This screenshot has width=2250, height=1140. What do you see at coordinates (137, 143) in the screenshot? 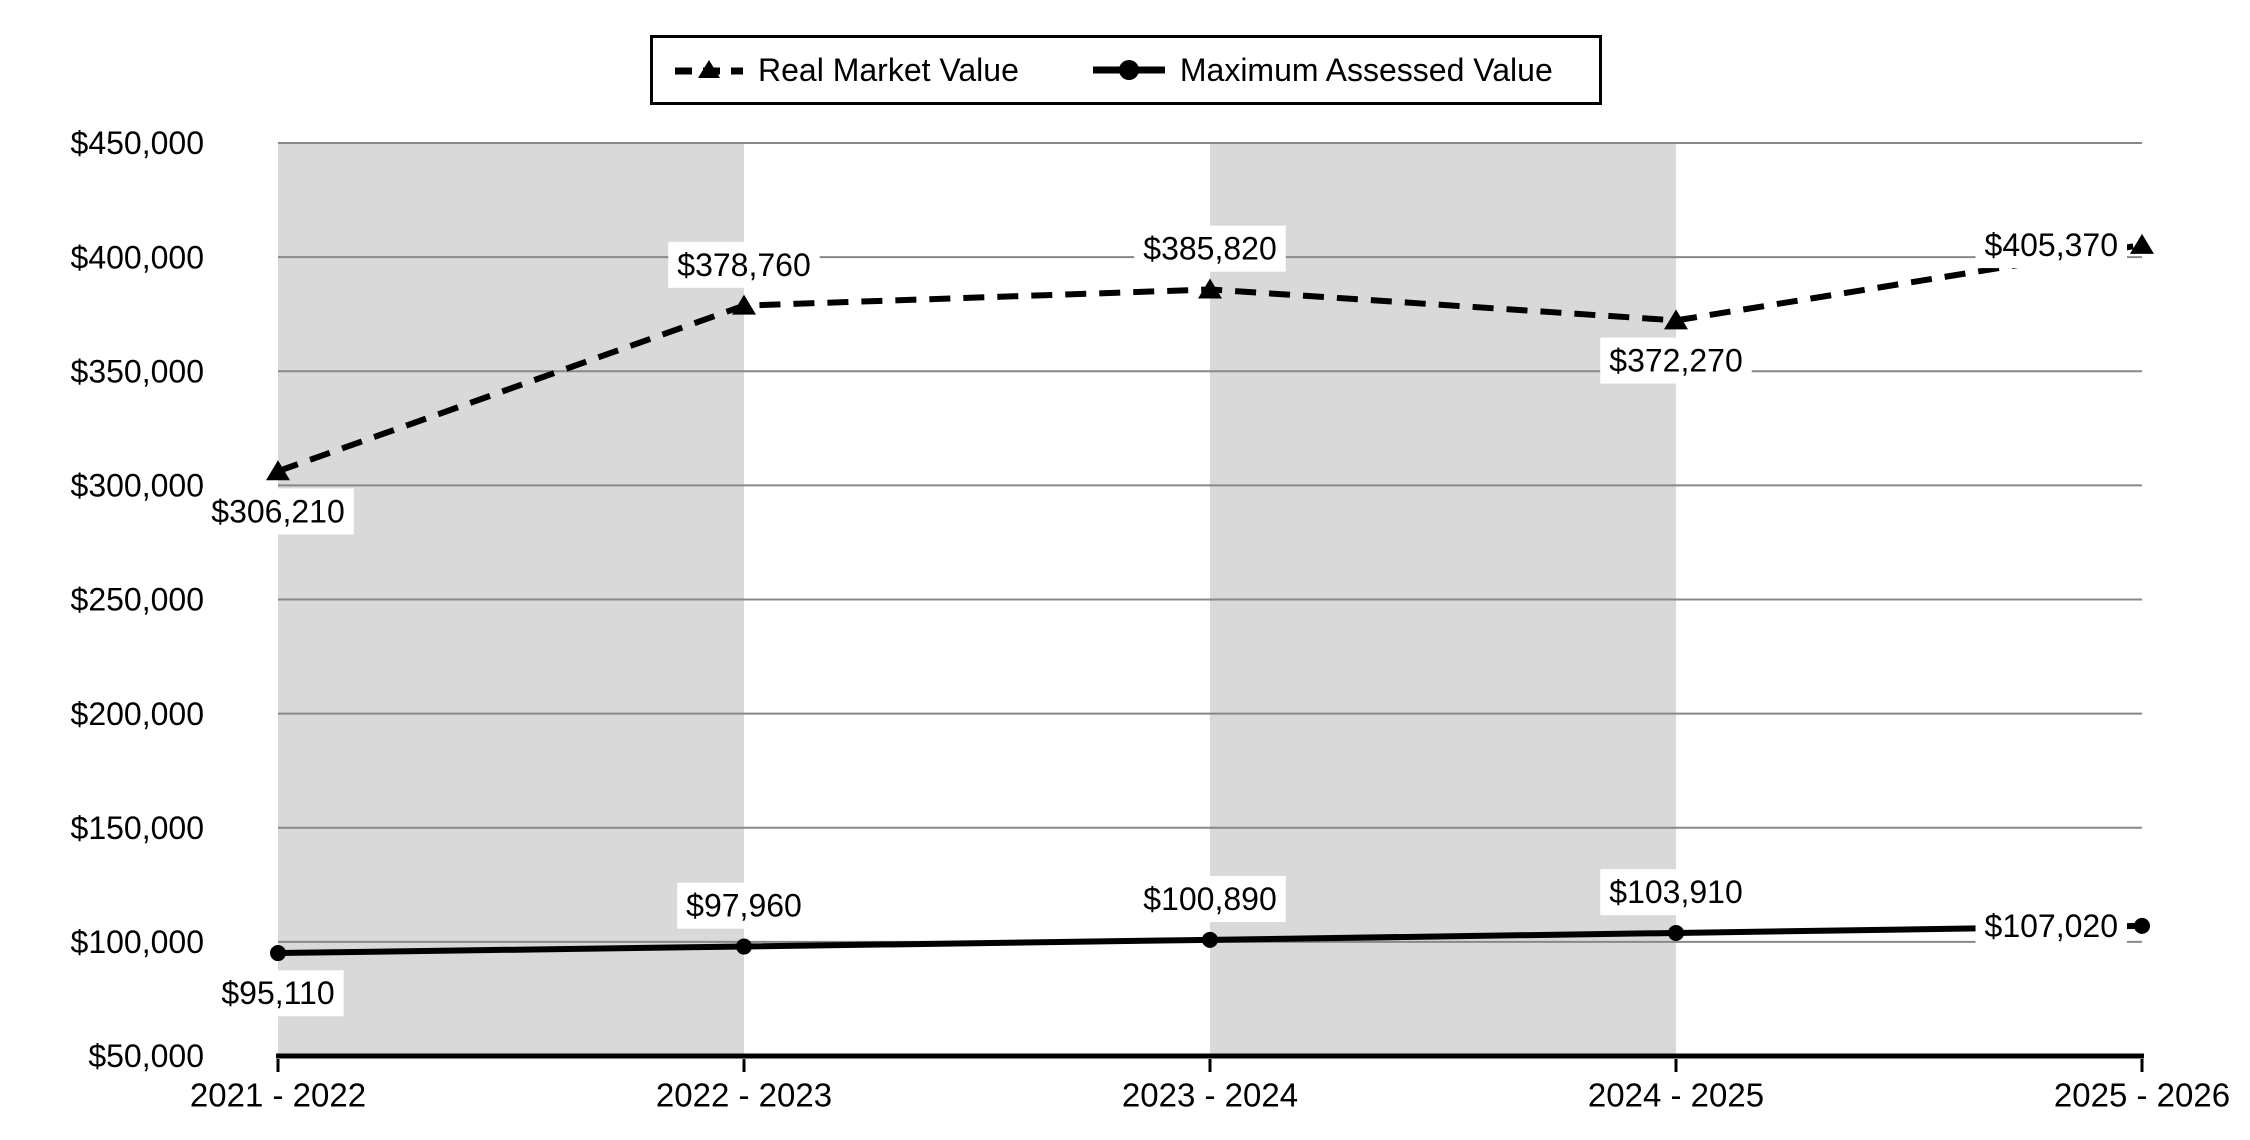
I see `y-tick-label: $450,000` at bounding box center [137, 143].